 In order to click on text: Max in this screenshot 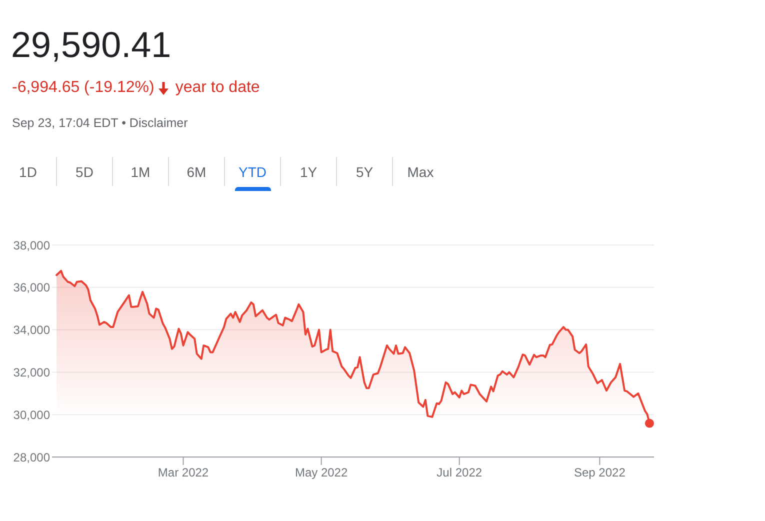, I will do `click(420, 172)`.